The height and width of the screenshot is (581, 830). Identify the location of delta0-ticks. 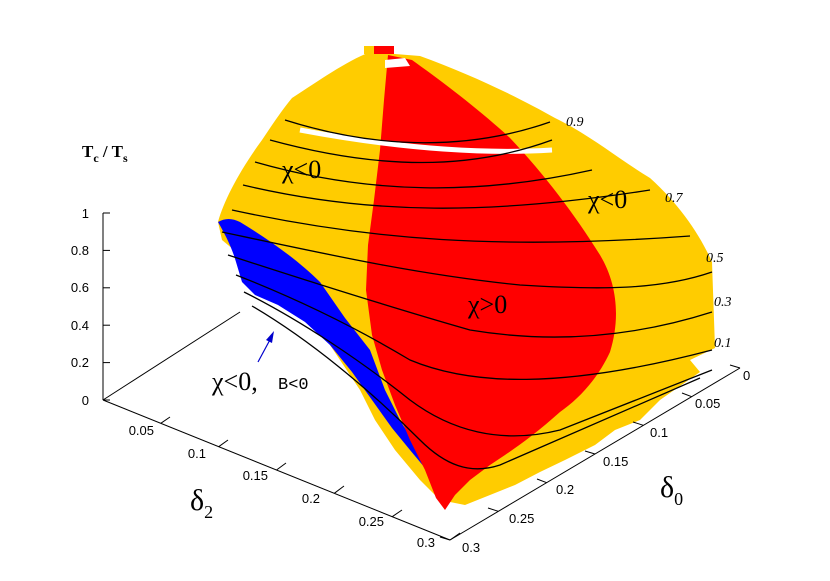
(590, 452).